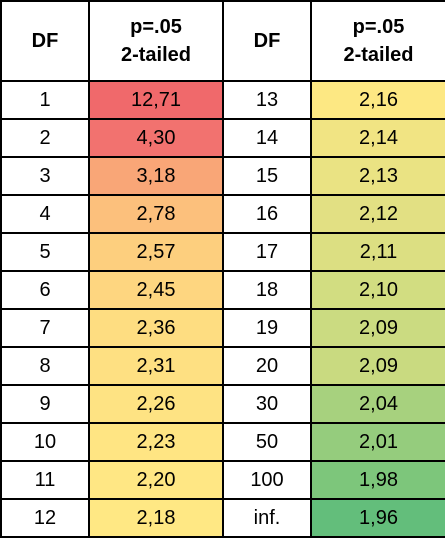  What do you see at coordinates (156, 214) in the screenshot?
I see `critical-value-cell: 2,78` at bounding box center [156, 214].